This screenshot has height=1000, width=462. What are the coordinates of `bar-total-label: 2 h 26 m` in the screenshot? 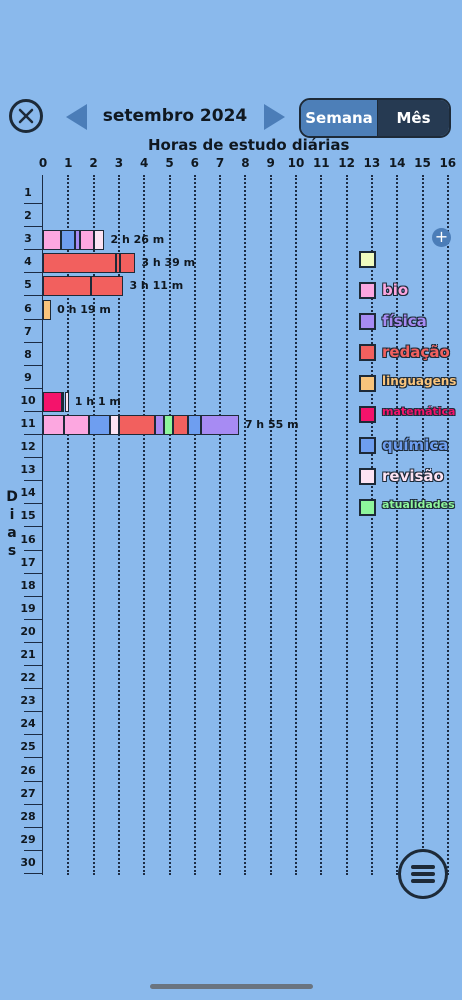 It's located at (137, 240).